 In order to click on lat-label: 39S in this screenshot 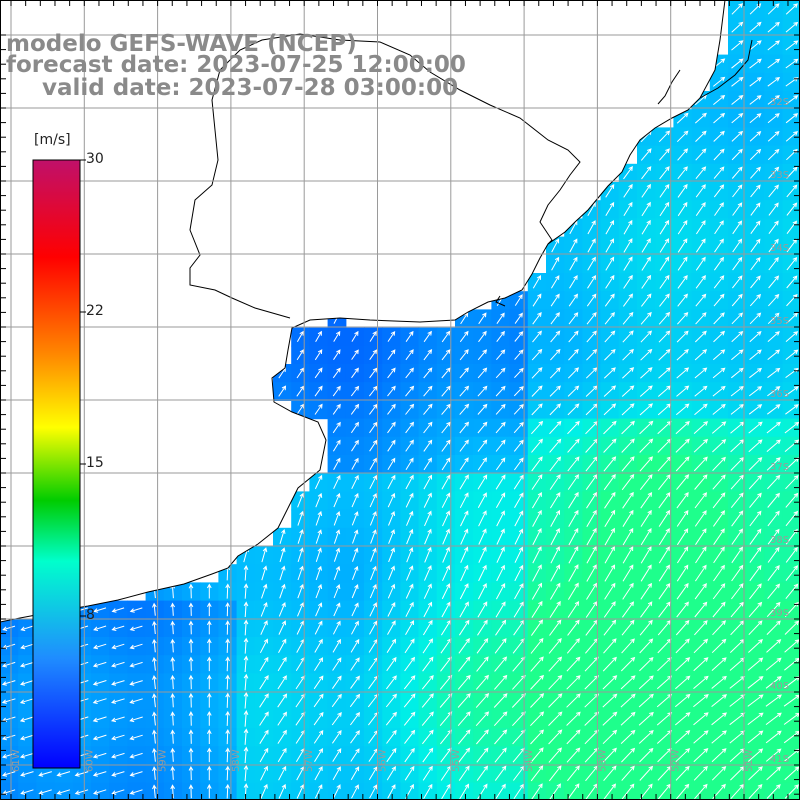, I will do `click(779, 613)`.